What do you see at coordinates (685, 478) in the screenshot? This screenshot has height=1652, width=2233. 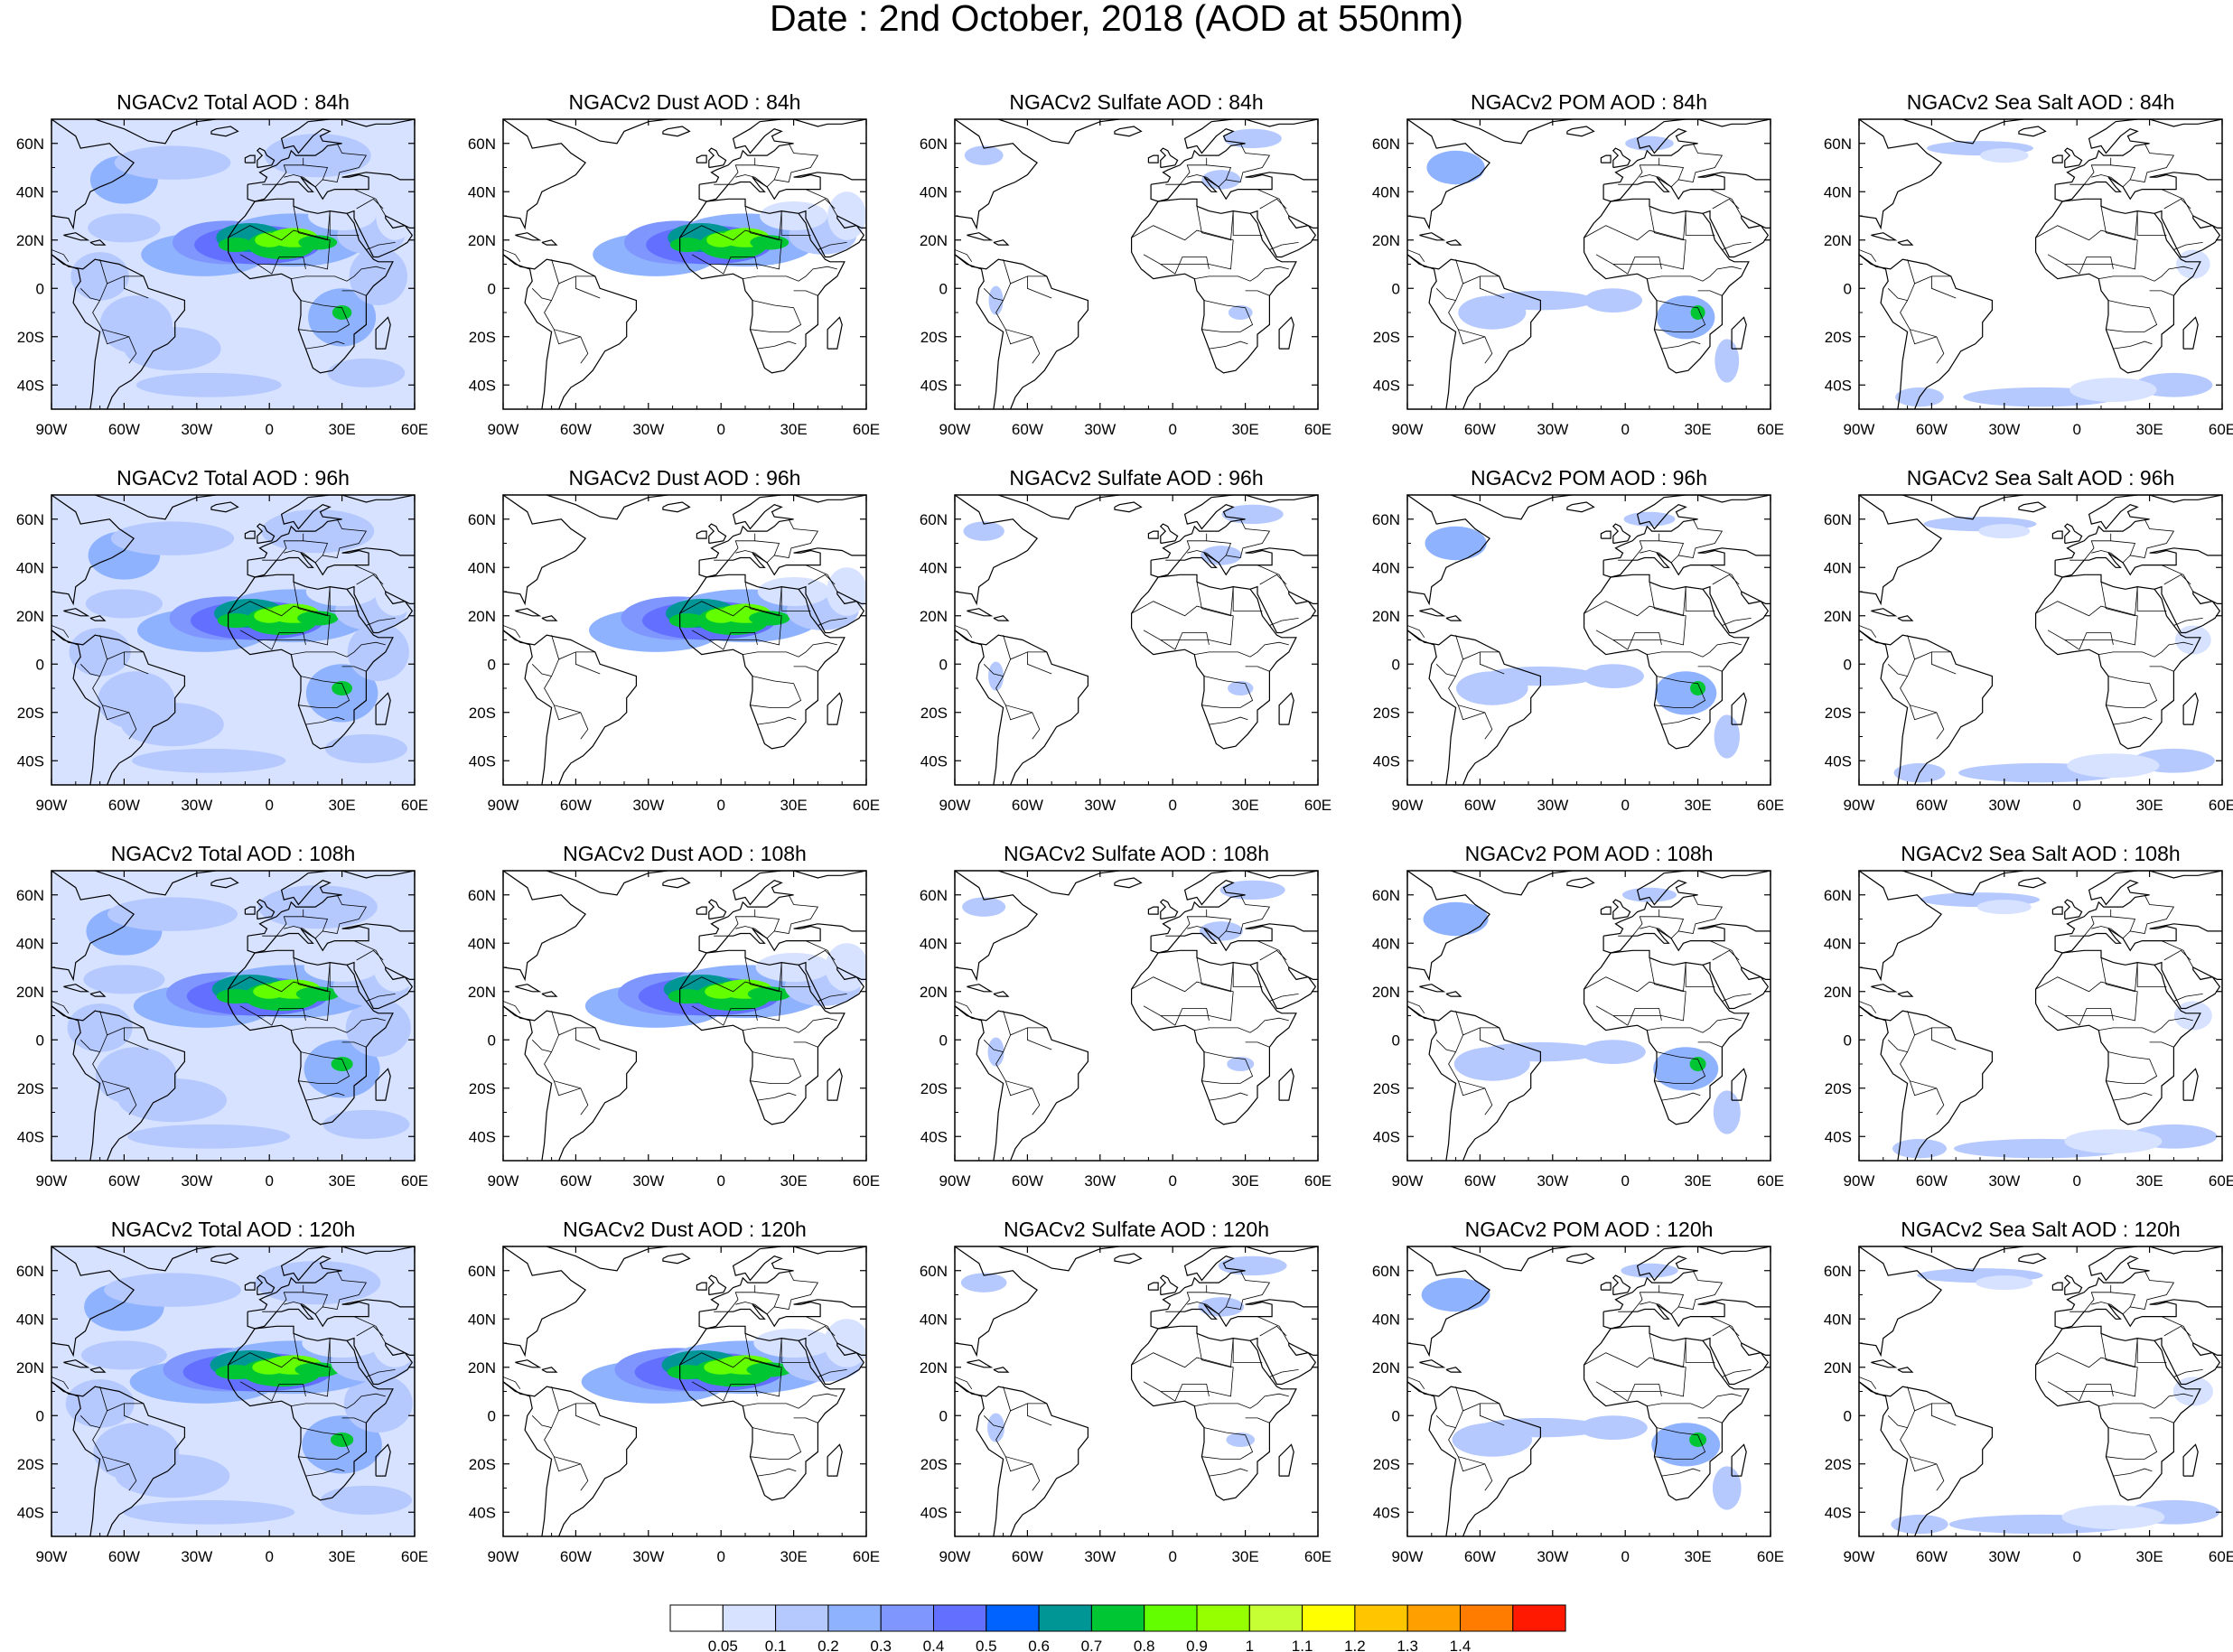 I see `panel-title: NGACv2 Dust AOD : 96h` at bounding box center [685, 478].